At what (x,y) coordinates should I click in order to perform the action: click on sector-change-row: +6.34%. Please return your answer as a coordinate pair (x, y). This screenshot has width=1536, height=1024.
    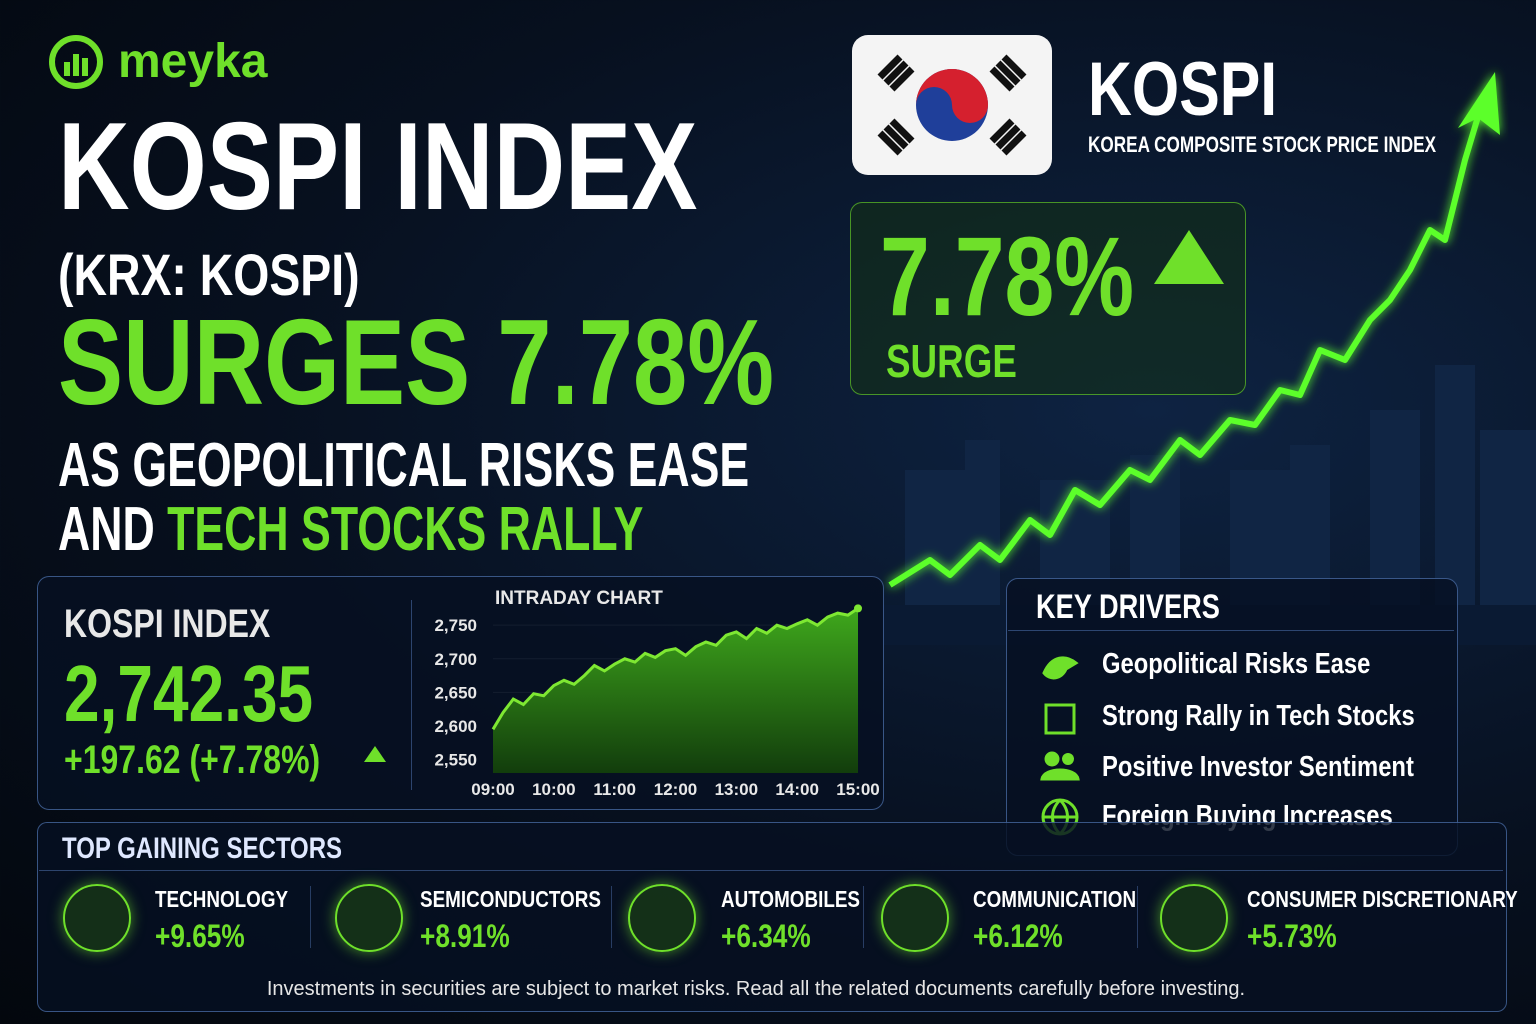
    Looking at the image, I should click on (775, 936).